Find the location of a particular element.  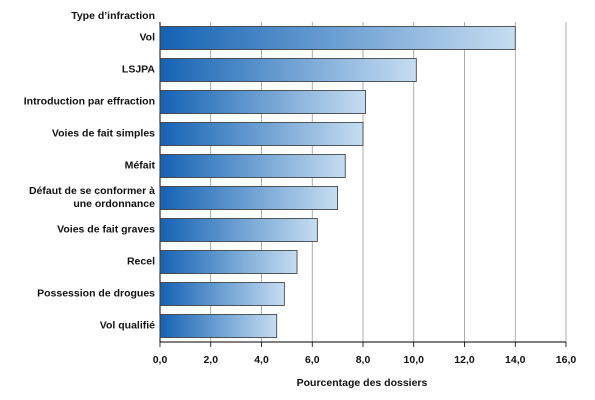

x-axis-title: Pourcentage des dossiers is located at coordinates (362, 383).